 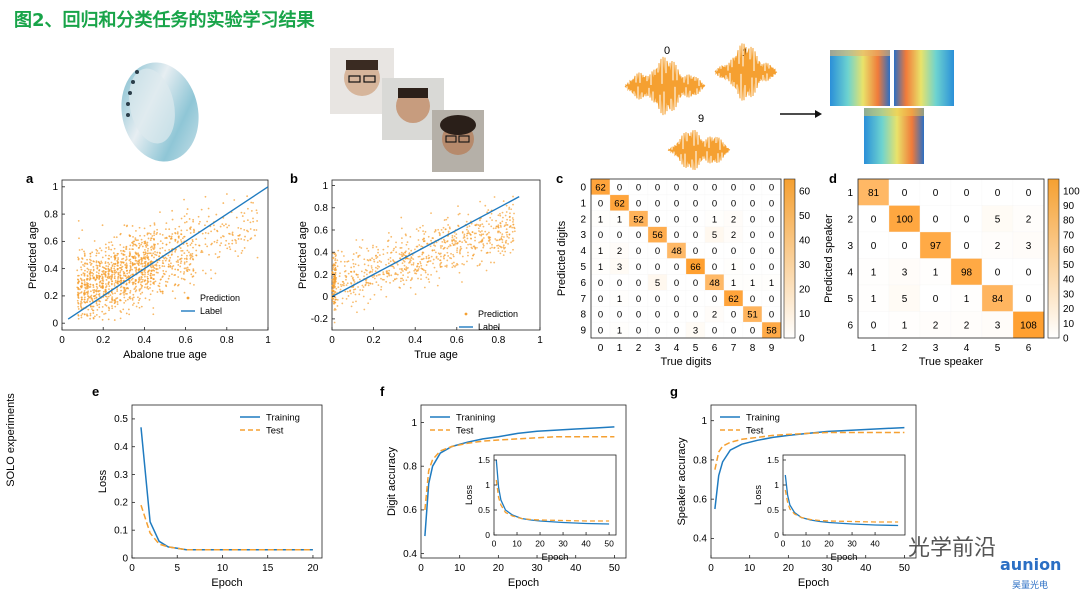 I want to click on y-tick-label: 8, so click(x=583, y=315).